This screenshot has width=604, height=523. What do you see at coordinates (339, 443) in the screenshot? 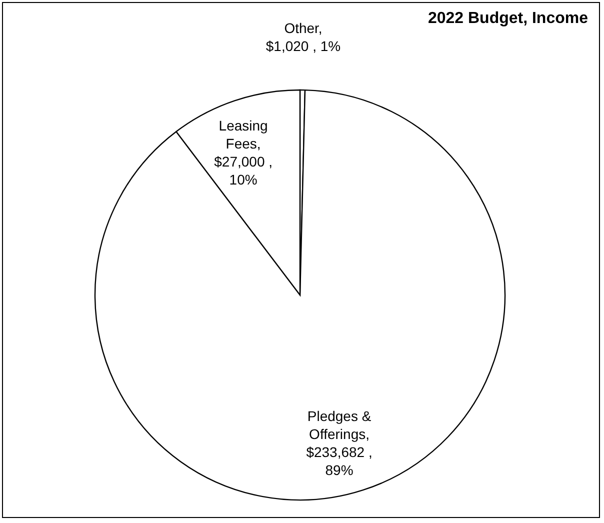
I see `slice-label: Pledges & Offerings, $233,682 , 89%` at bounding box center [339, 443].